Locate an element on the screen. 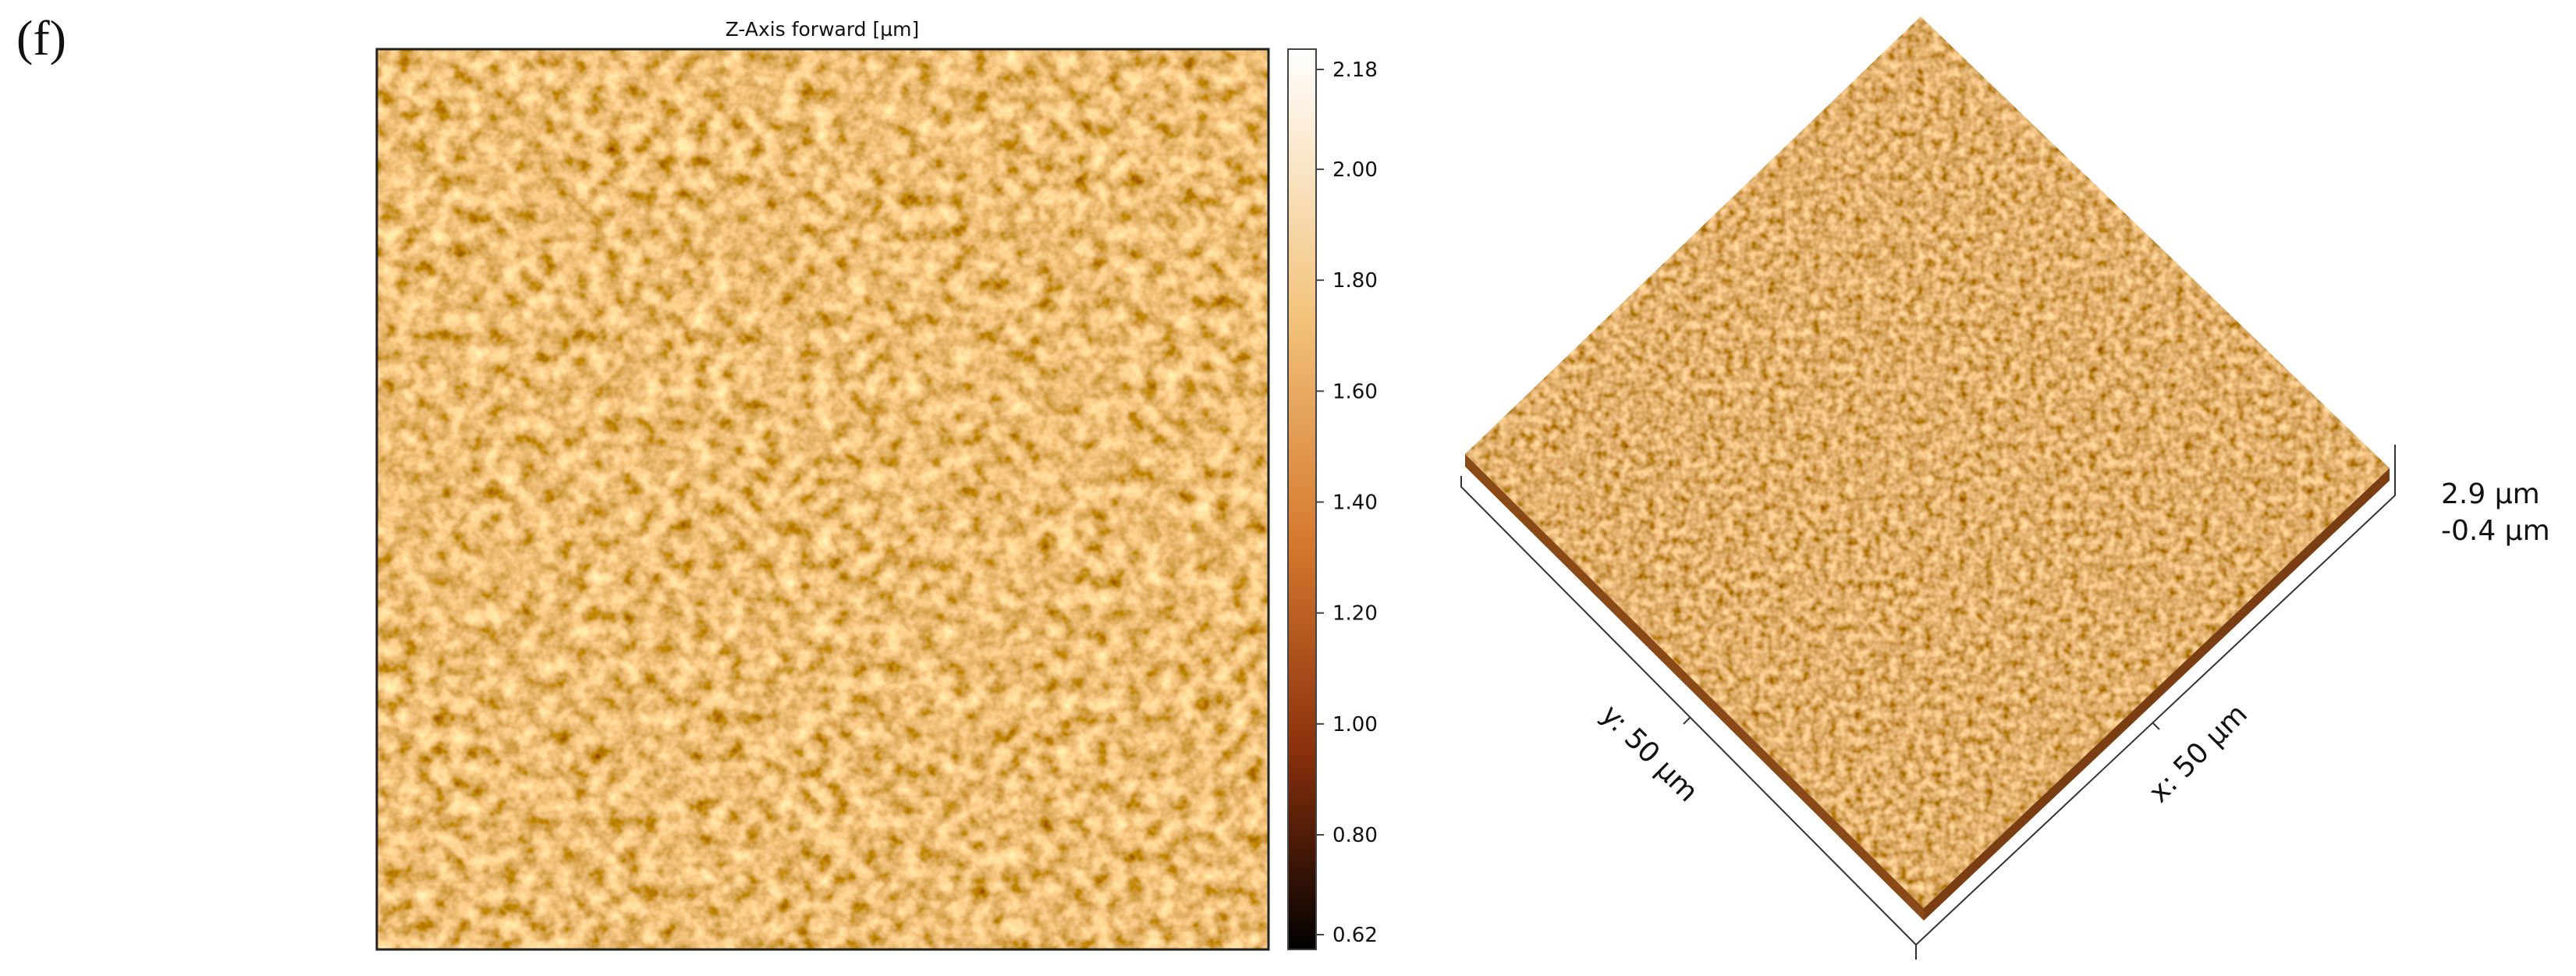 The height and width of the screenshot is (976, 2576). colorbar-tick-label: 2.18 is located at coordinates (1355, 70).